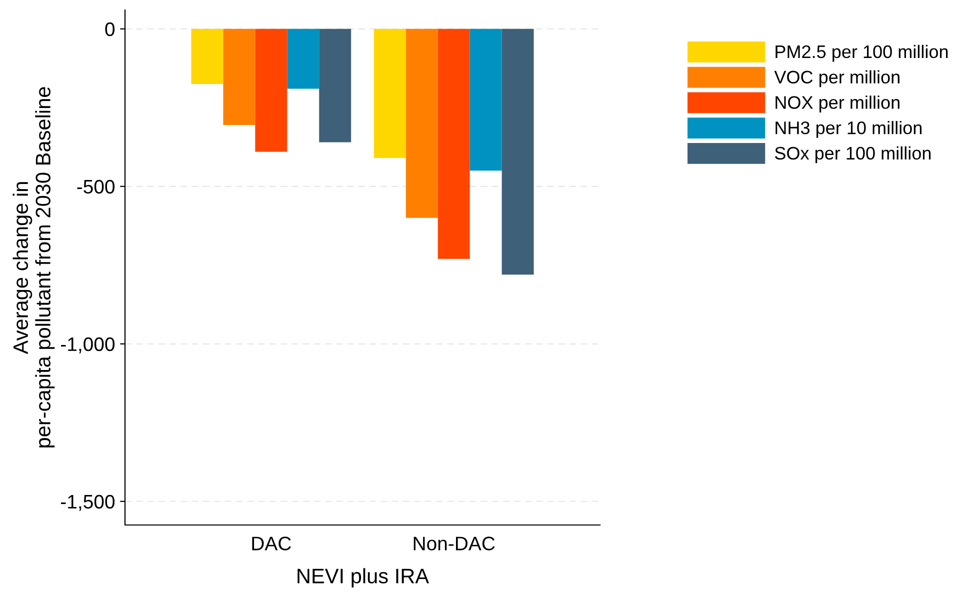  I want to click on y-tick-label: 0, so click(110, 29).